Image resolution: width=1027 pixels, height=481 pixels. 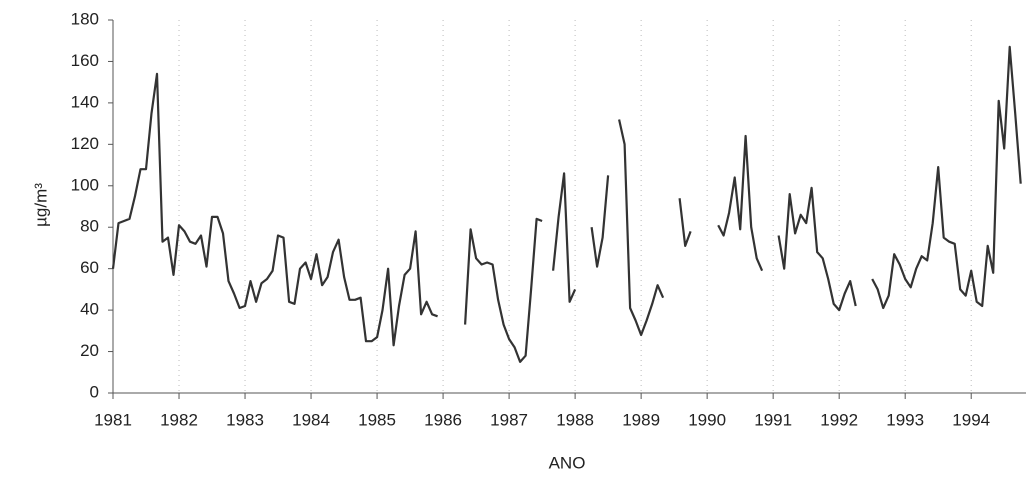 I want to click on x-tick-label: 1982, so click(x=179, y=419).